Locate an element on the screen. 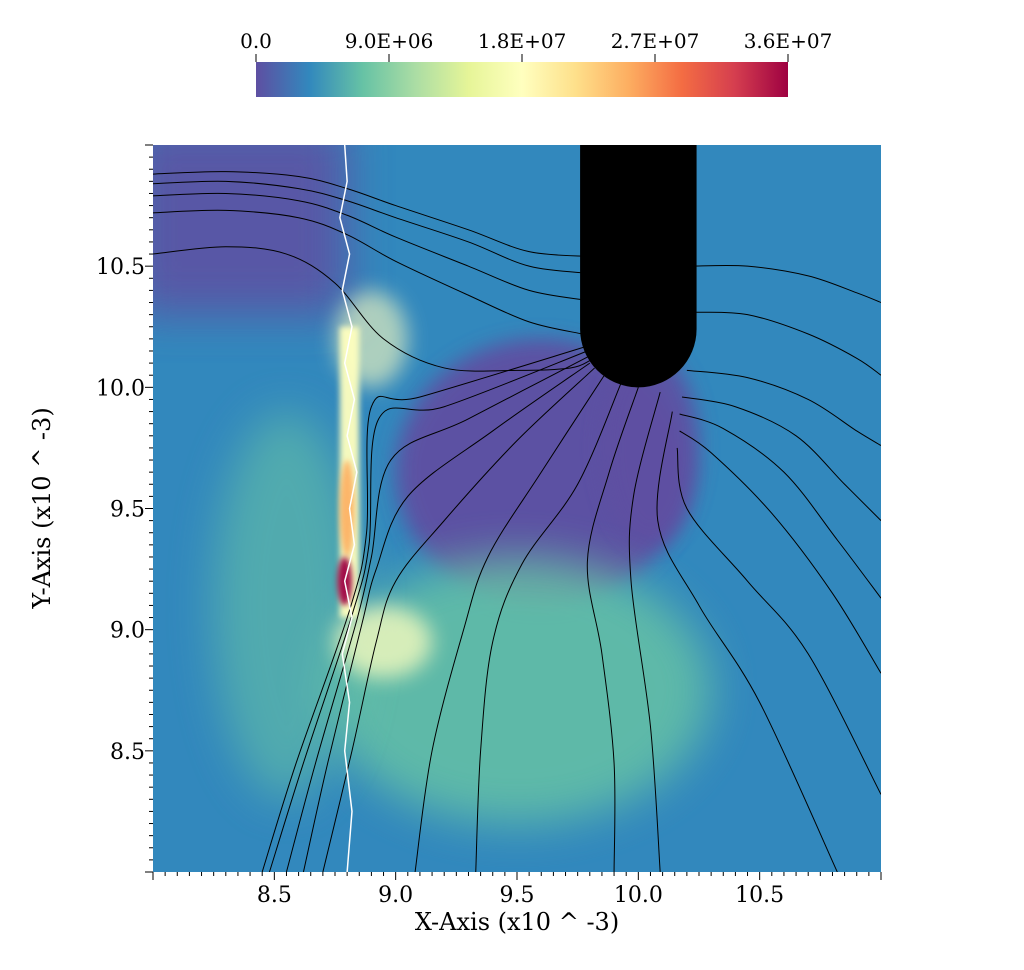 The width and height of the screenshot is (1024, 970). y-tick-label: 10.5 is located at coordinates (120, 267).